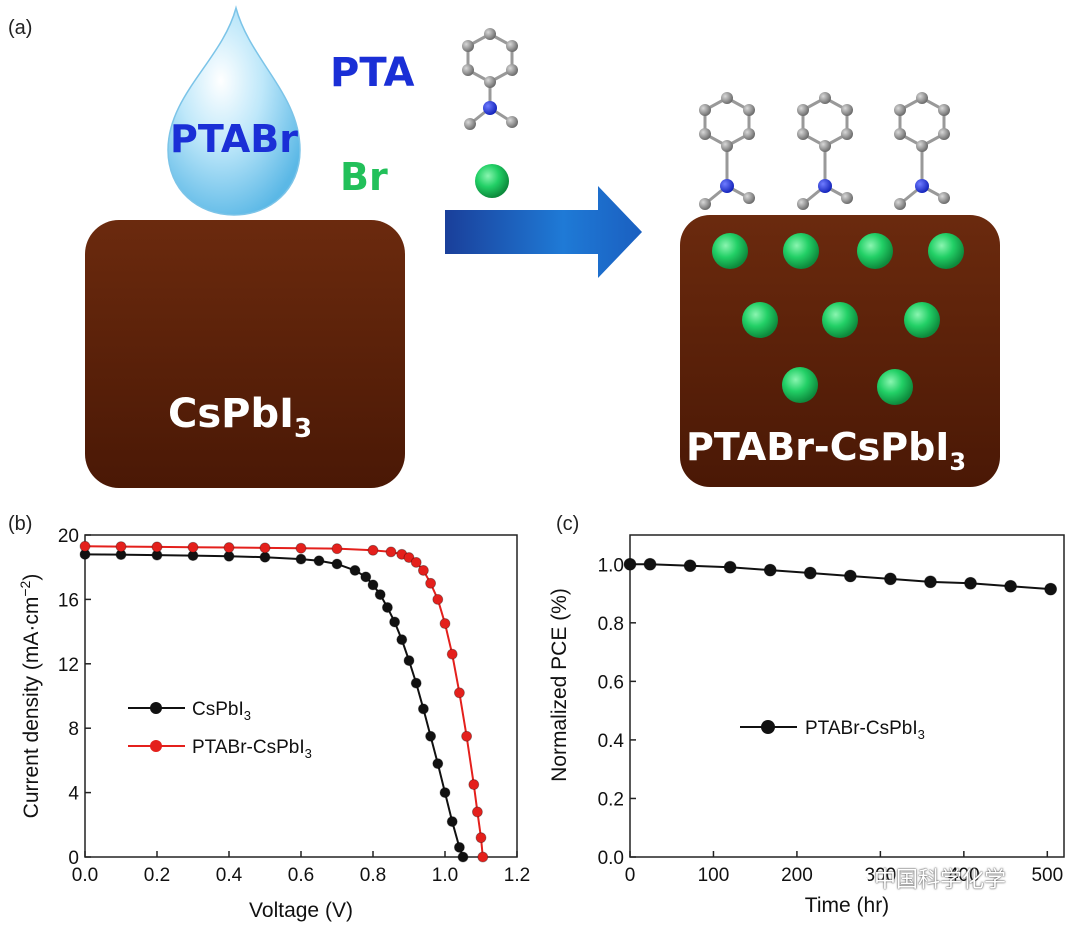 This screenshot has width=1080, height=927. I want to click on y-tick-label: 20, so click(68, 536).